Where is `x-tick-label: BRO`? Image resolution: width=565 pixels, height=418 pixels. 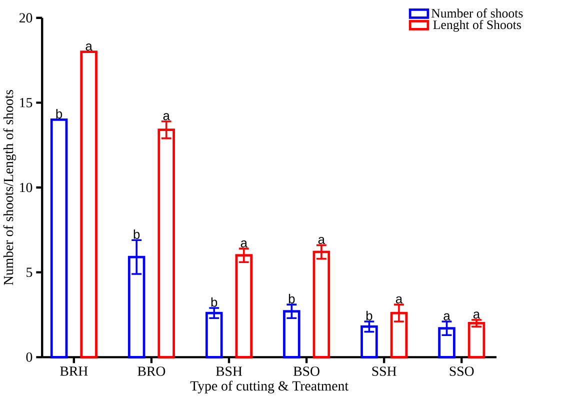
x-tick-label: BRO is located at coordinates (152, 371).